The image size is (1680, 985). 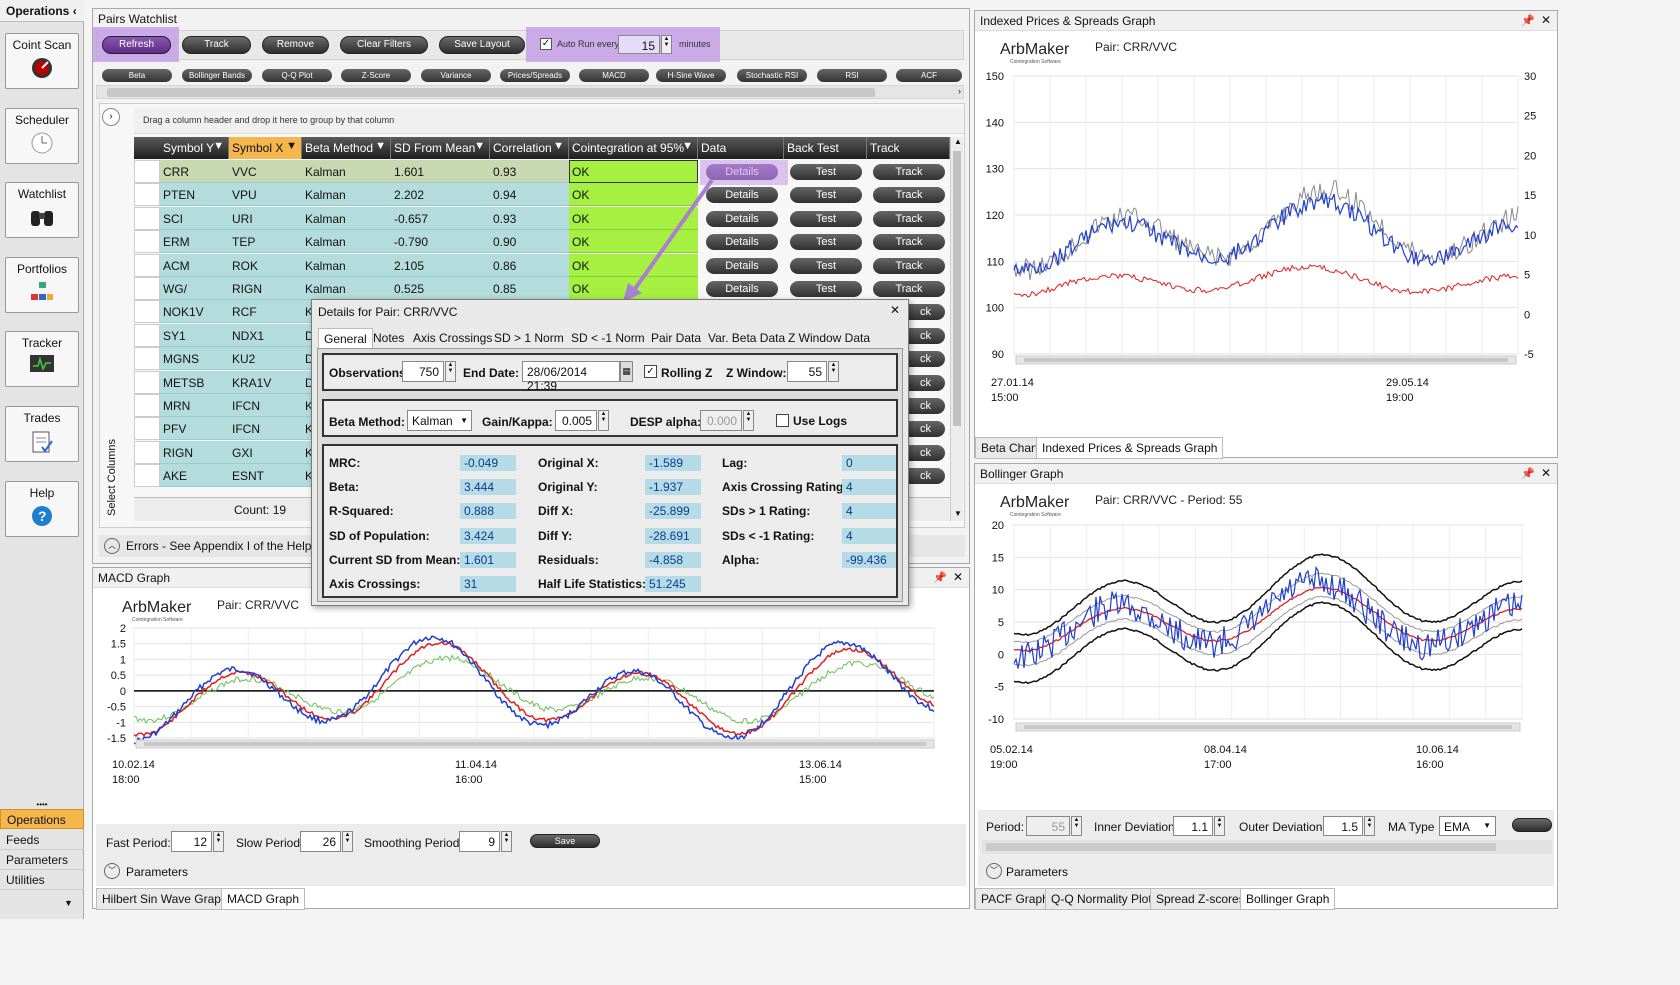 What do you see at coordinates (506, 841) in the screenshot?
I see `smoothing-period-spinner: ▲ ▼` at bounding box center [506, 841].